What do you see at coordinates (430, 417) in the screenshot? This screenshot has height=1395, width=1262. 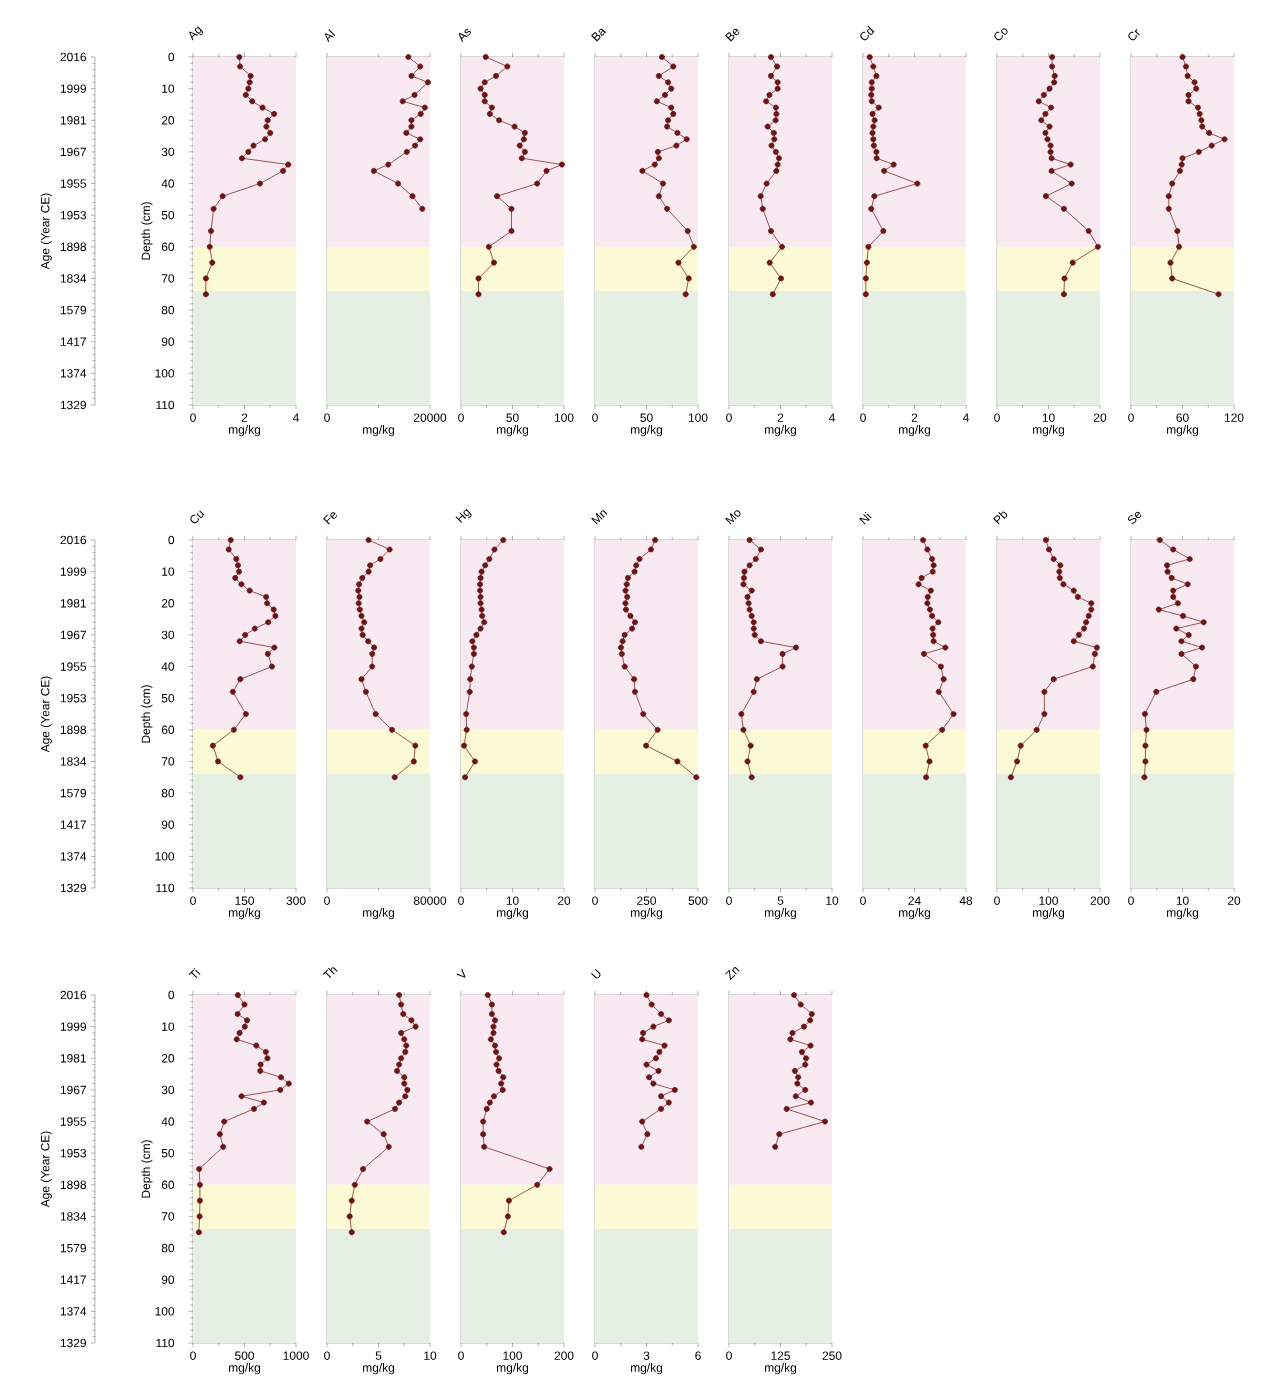 I see `x-tick-label: 20000` at bounding box center [430, 417].